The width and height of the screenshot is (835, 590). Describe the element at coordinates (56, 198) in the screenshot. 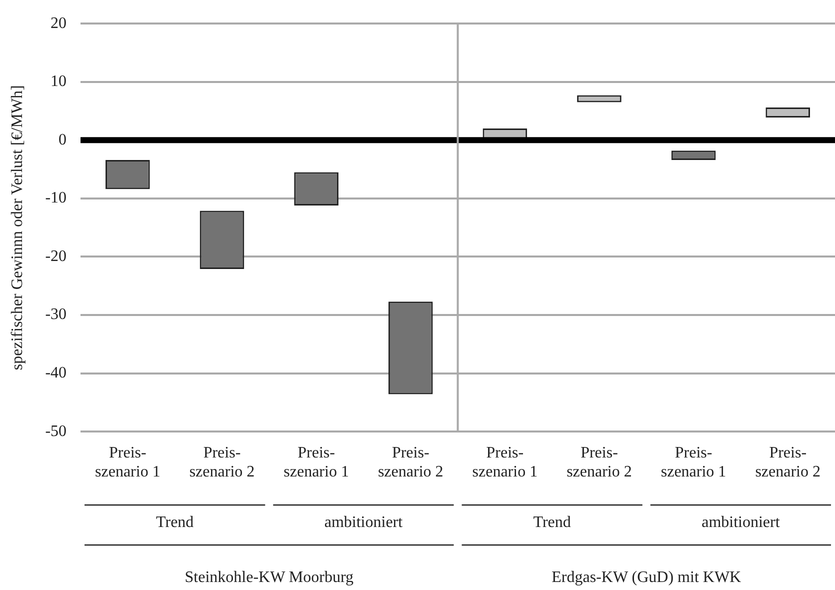

I see `y-tick-label: -10` at that location.